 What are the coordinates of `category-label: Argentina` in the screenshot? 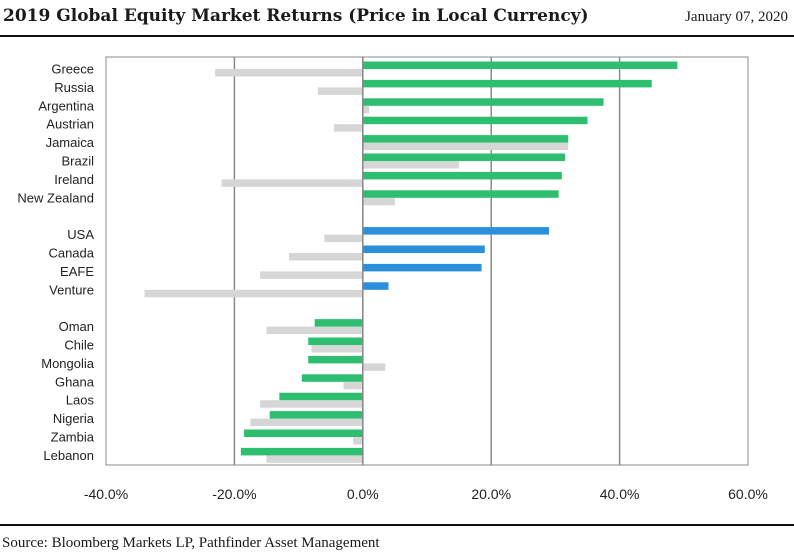 It's located at (66, 105).